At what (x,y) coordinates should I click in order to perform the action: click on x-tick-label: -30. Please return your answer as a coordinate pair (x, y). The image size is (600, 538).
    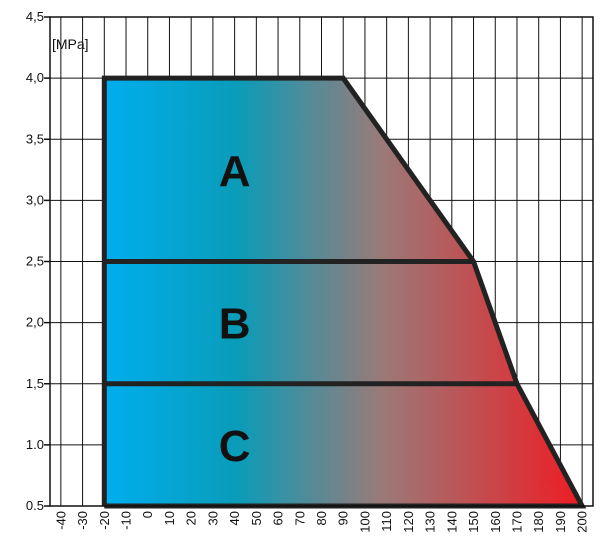
    Looking at the image, I should click on (82, 520).